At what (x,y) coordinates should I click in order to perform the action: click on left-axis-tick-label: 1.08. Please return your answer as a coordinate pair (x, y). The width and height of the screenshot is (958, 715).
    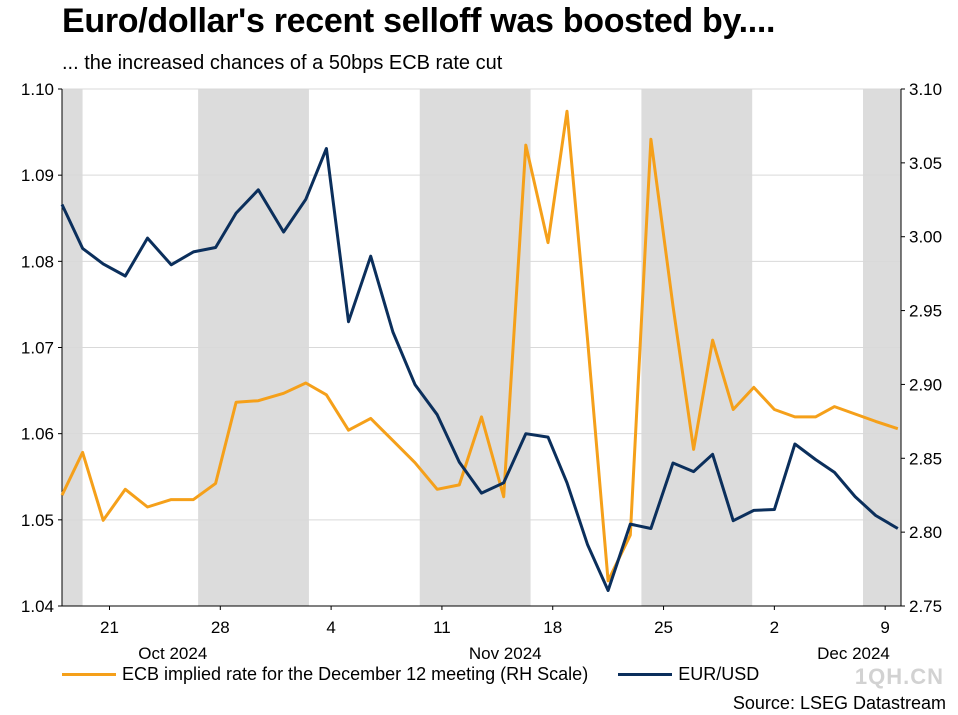
    Looking at the image, I should click on (37, 261).